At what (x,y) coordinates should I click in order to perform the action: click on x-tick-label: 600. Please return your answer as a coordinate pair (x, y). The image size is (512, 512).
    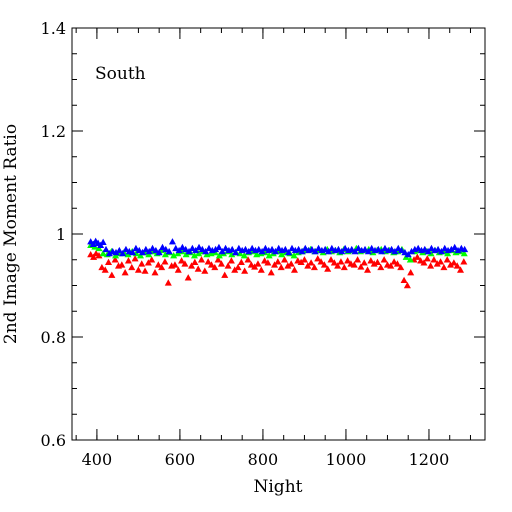
    Looking at the image, I should click on (180, 459).